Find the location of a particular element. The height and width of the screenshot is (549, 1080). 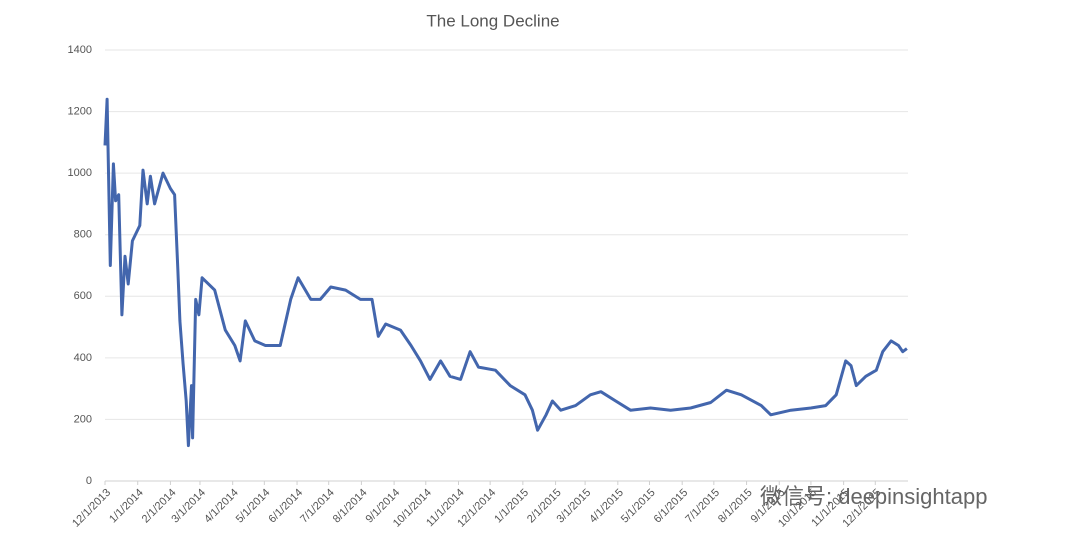

x-tick-label: 5/1/2015 is located at coordinates (638, 506).